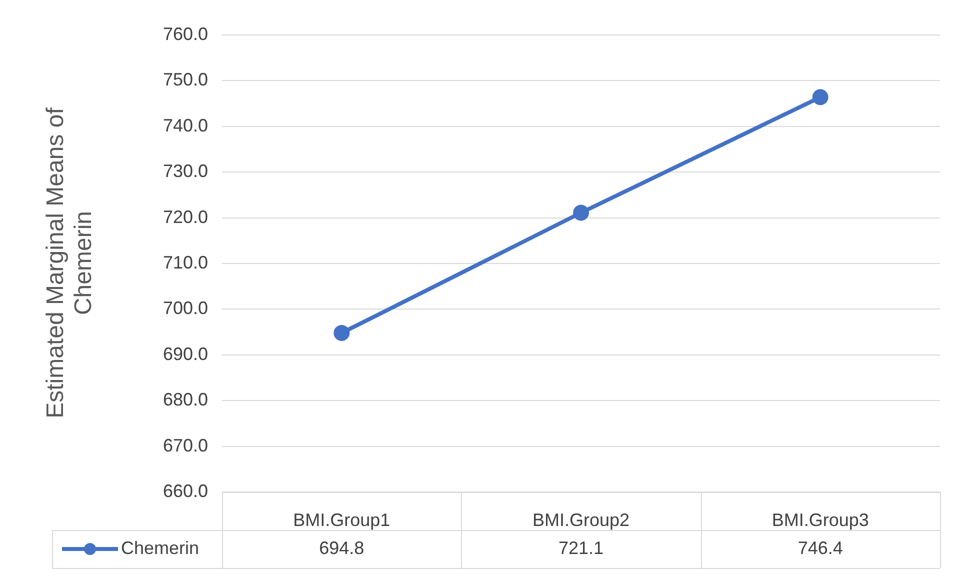 This screenshot has width=956, height=579. I want to click on x-tick-label: BMI.Group3, so click(820, 520).